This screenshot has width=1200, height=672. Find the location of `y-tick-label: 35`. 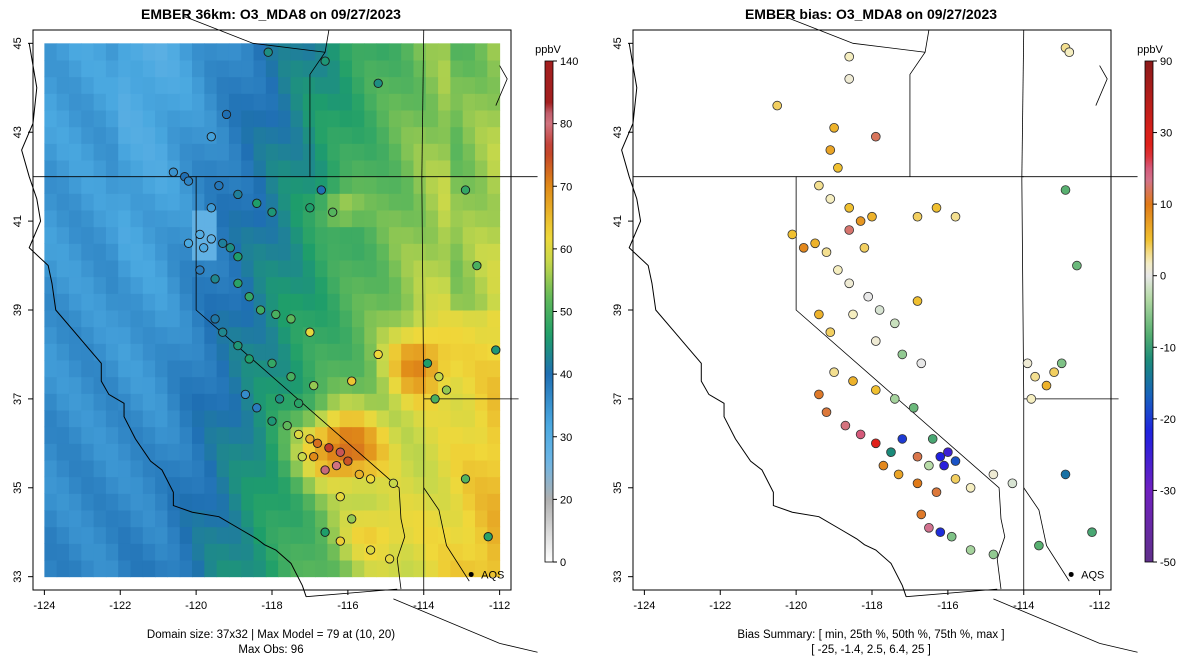

y-tick-label: 35 is located at coordinates (18, 488).